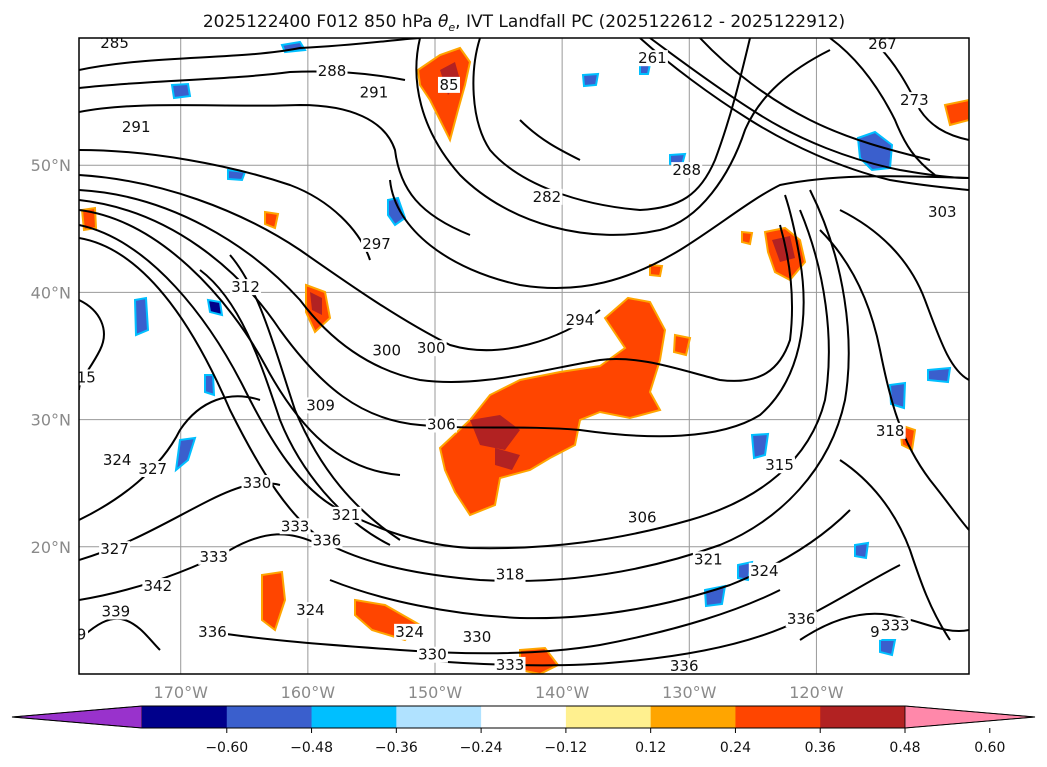 The height and width of the screenshot is (767, 1047). I want to click on colorbar-tick-label: −0.48, so click(311, 748).